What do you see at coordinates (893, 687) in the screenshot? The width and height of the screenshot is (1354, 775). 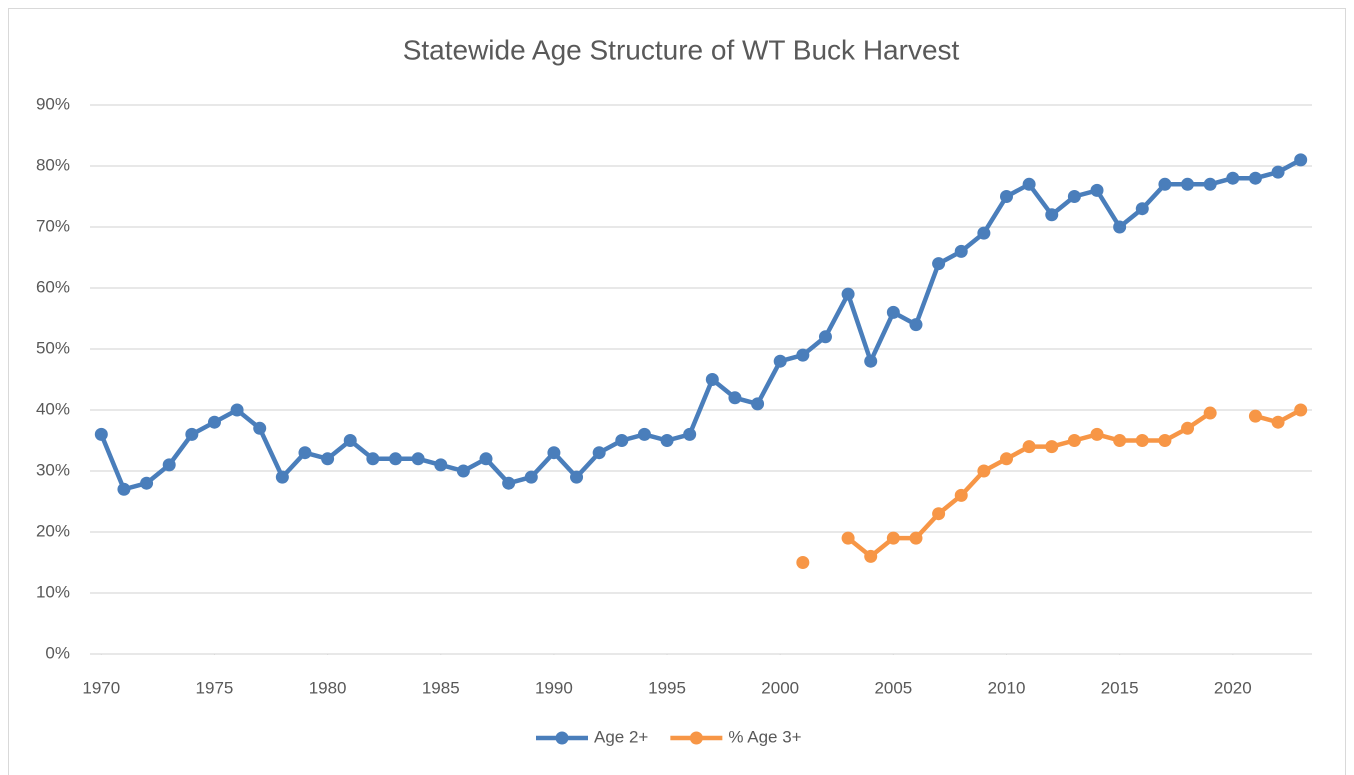 I see `x-tick-label: 2005` at bounding box center [893, 687].